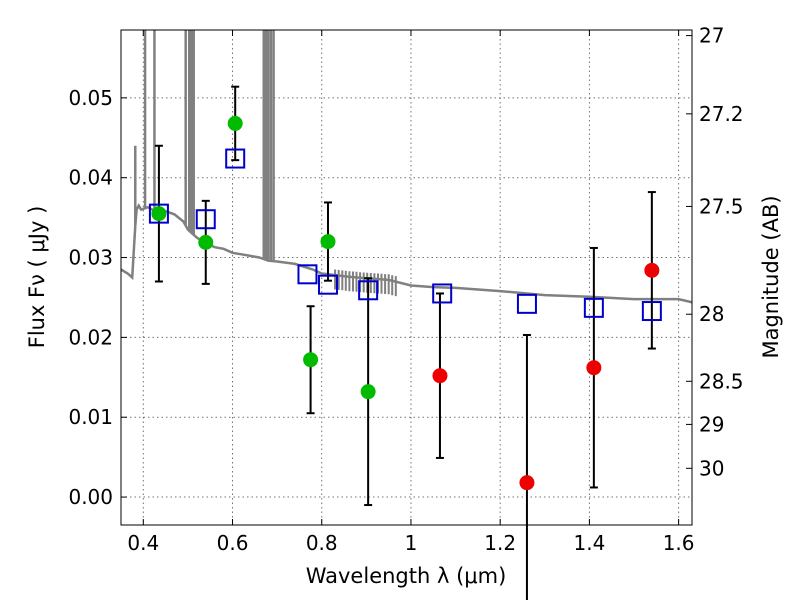 This screenshot has height=600, width=800. I want to click on x-tick-label: 1.4, so click(589, 543).